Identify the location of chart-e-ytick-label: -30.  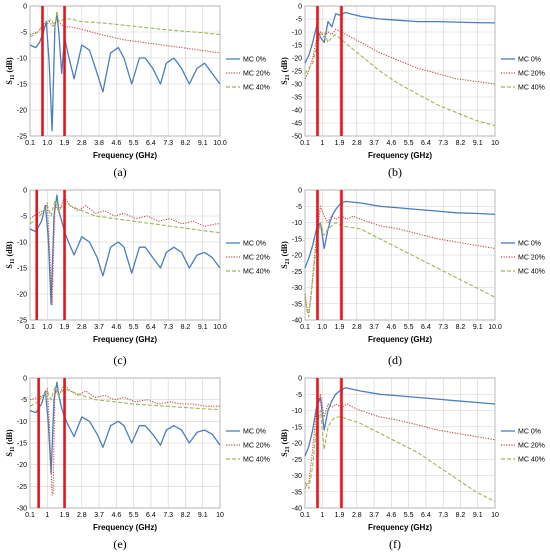
(22, 509).